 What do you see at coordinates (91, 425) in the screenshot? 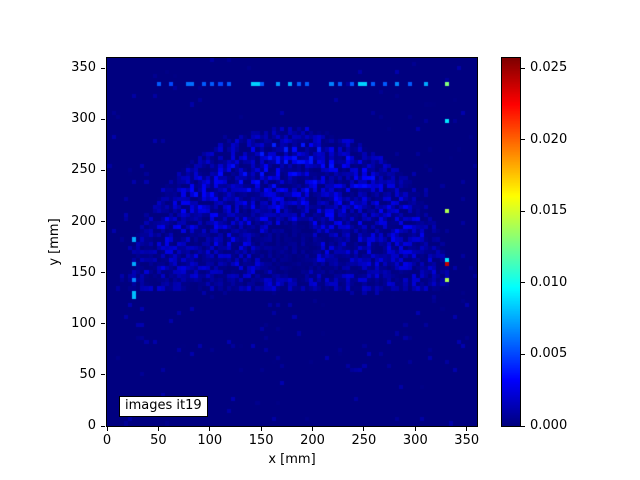
I see `y-tick-label: 0` at bounding box center [91, 425].